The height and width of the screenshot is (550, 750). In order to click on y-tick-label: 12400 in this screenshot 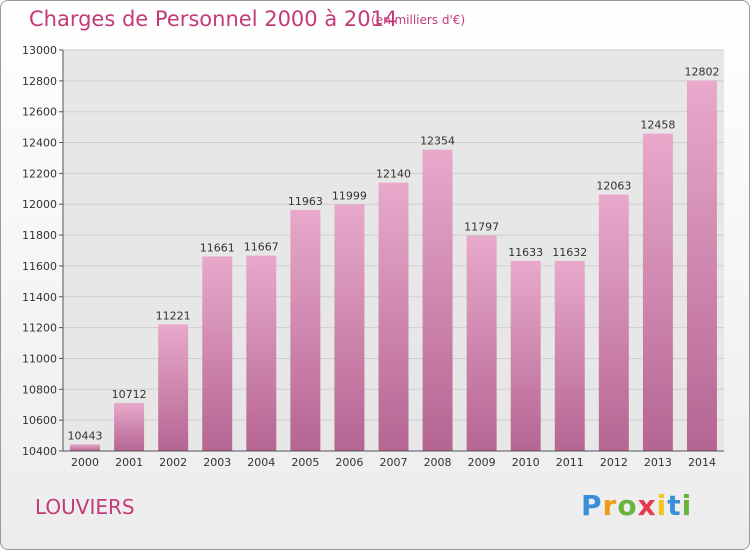, I will do `click(39, 143)`.